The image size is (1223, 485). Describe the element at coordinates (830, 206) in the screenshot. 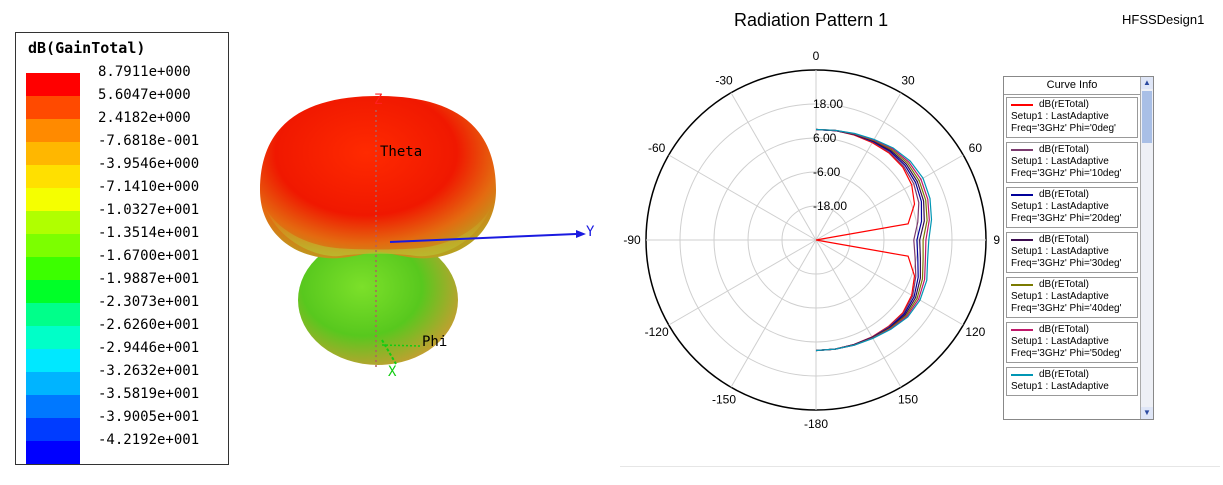

I see `radial-tick-label: -18.00` at that location.